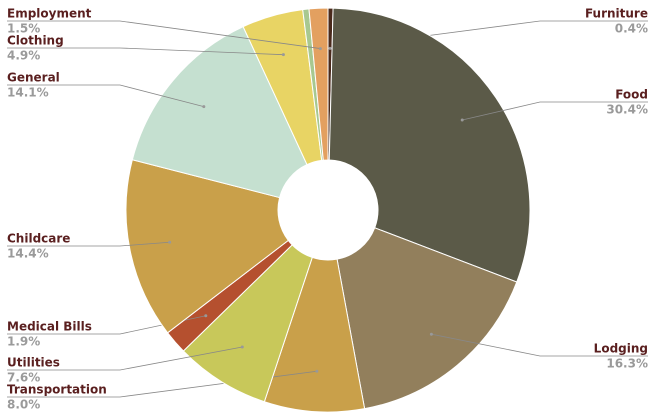 This screenshot has height=418, width=655. Describe the element at coordinates (28, 93) in the screenshot. I see `slice-value: 14.1%` at that location.